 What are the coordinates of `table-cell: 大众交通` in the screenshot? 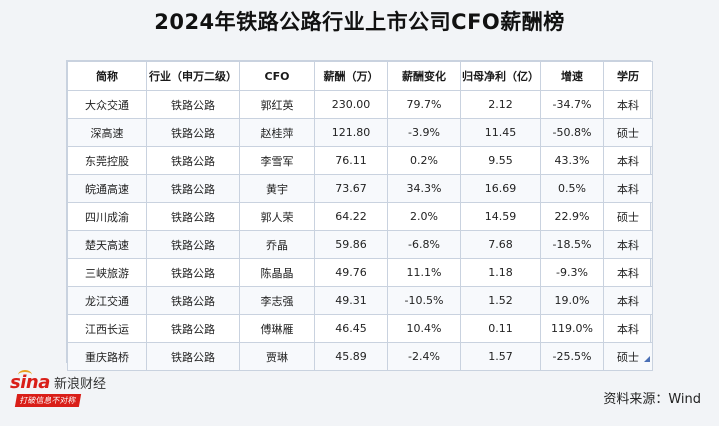 It's located at (107, 104).